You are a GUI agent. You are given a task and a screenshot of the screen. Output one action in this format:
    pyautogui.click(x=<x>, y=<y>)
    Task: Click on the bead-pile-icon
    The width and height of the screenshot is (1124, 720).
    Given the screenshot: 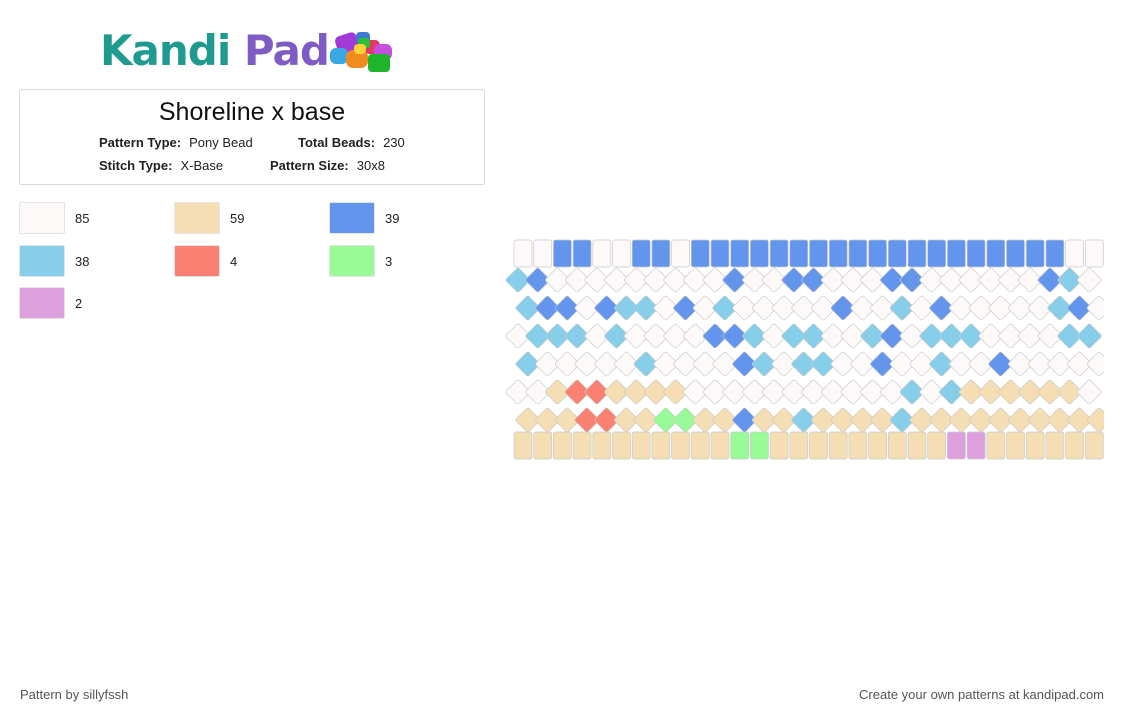 What is the action you would take?
    pyautogui.click(x=361, y=52)
    